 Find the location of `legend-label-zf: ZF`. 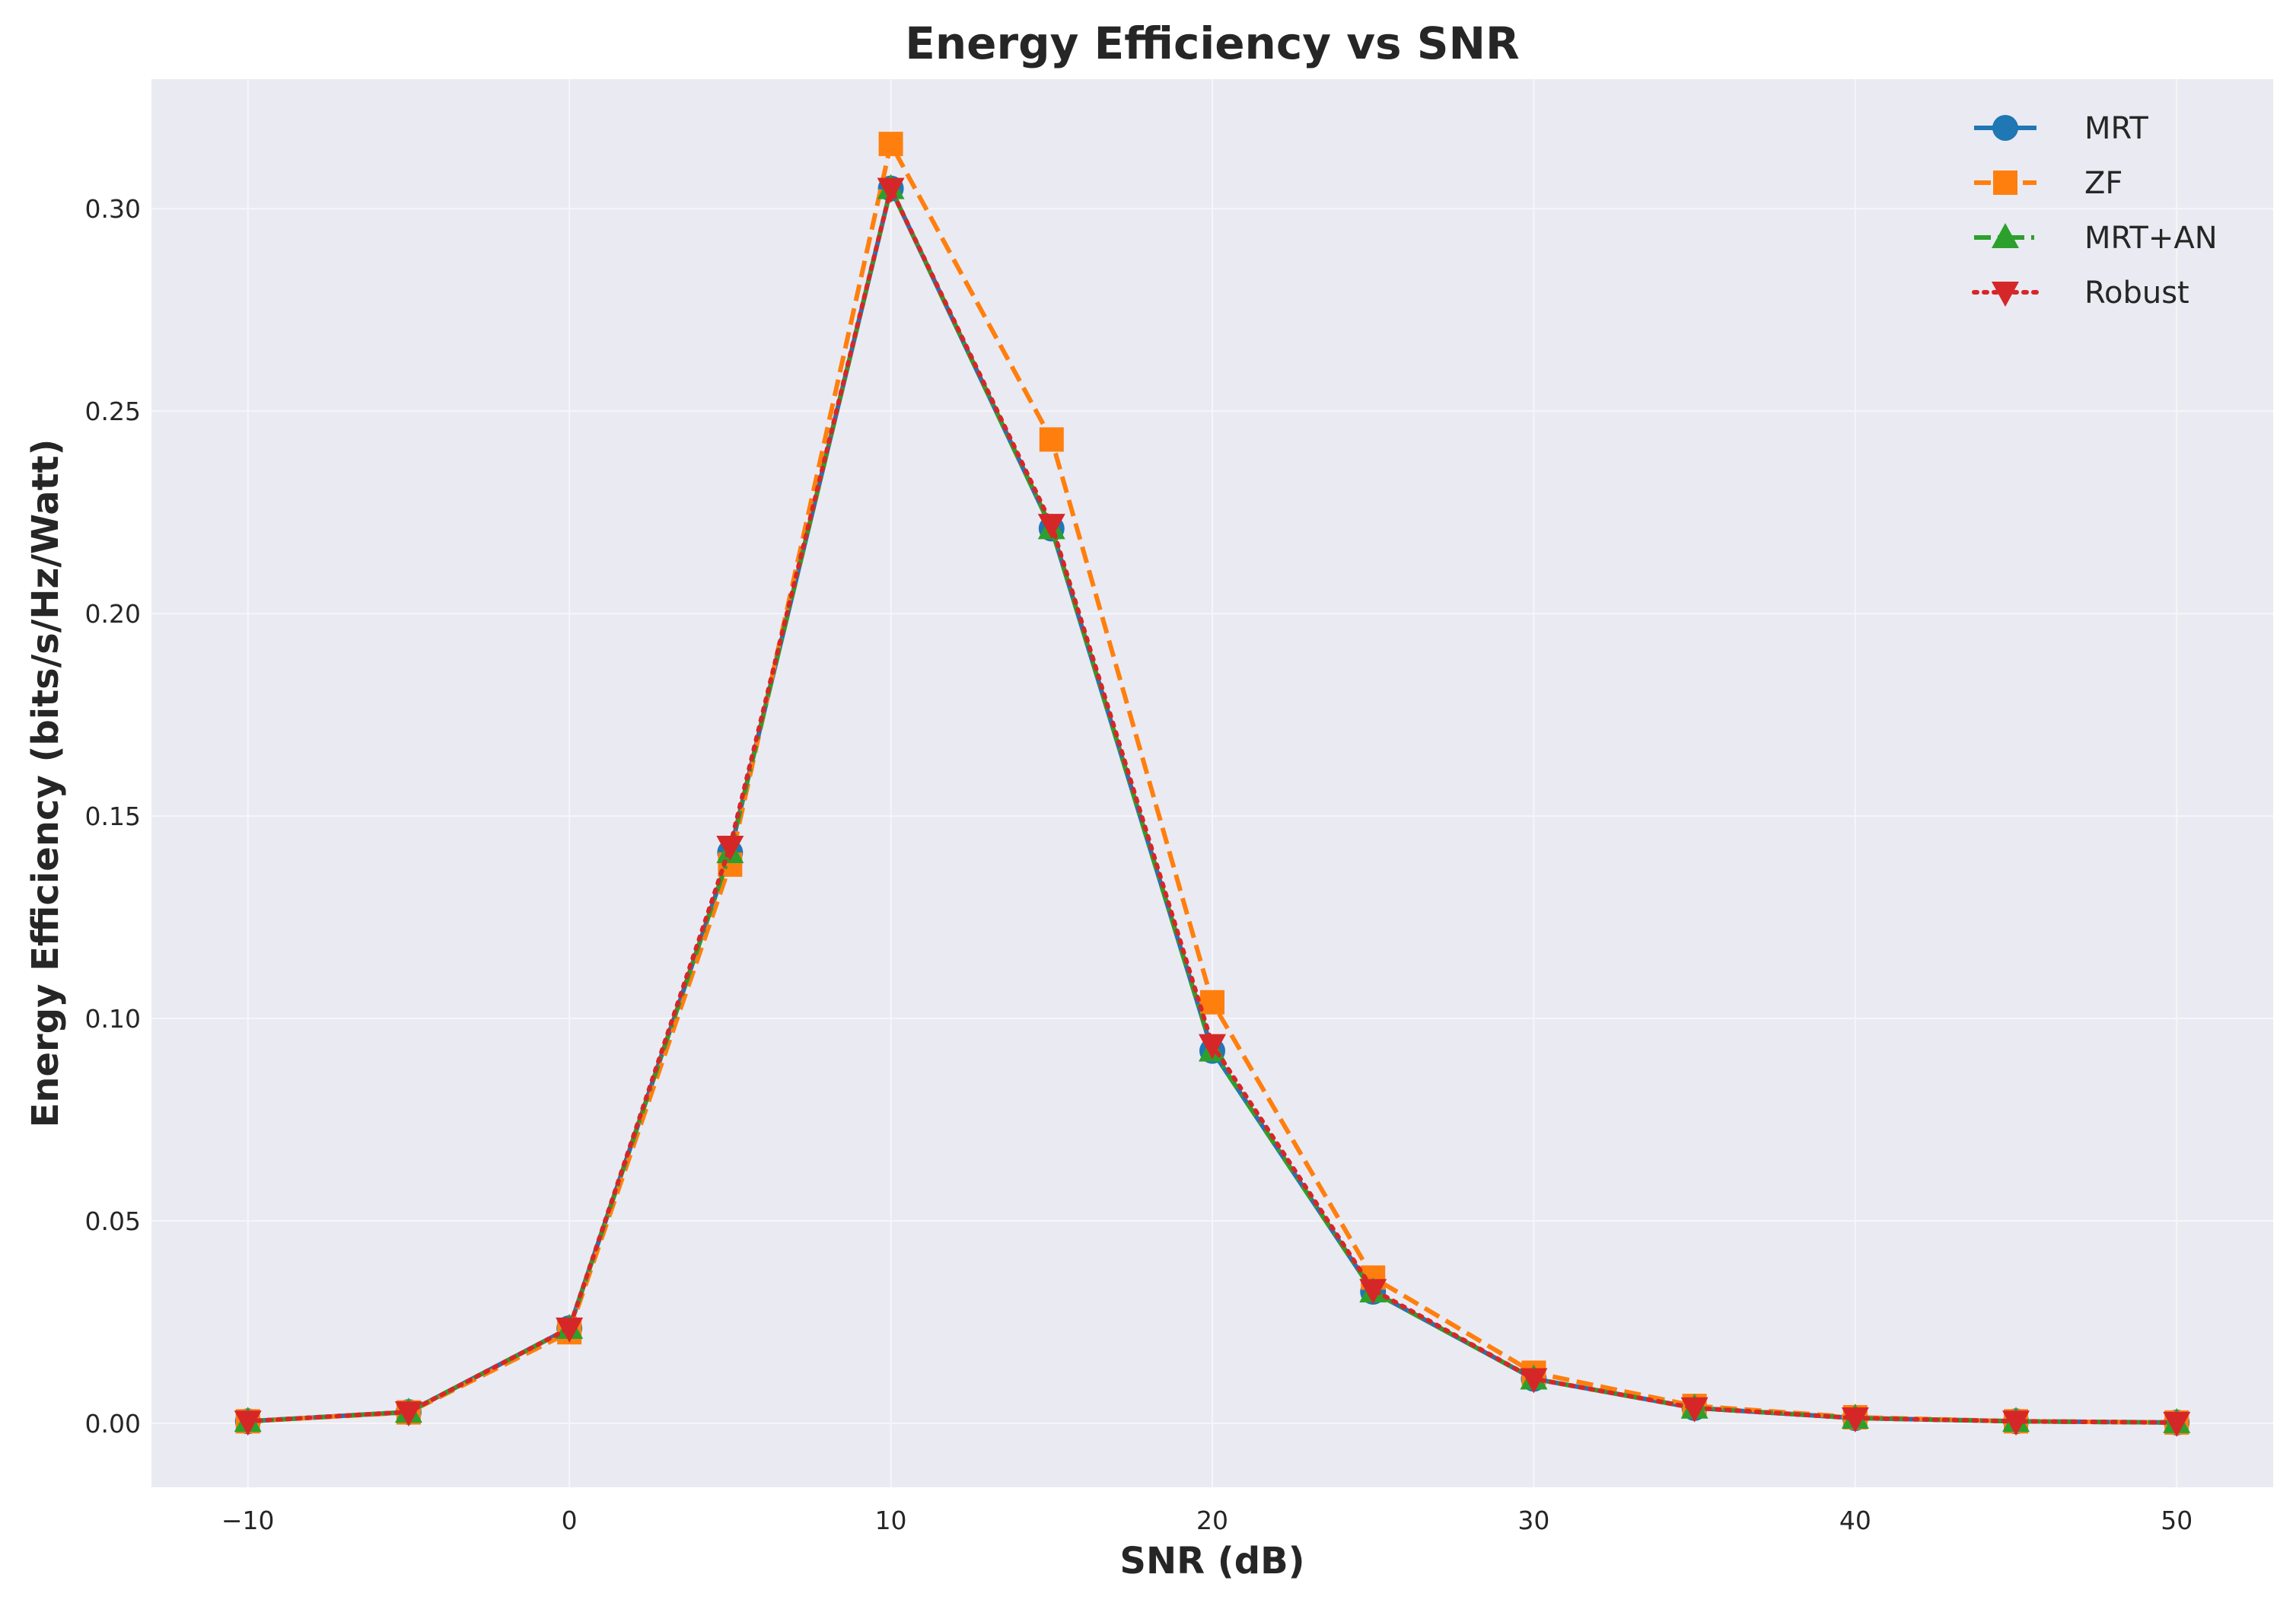

legend-label-zf: ZF is located at coordinates (2103, 183).